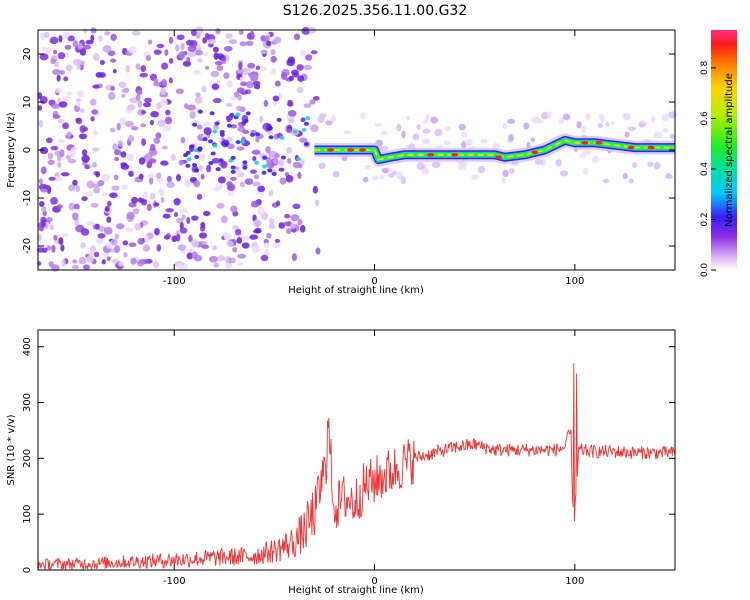  Describe the element at coordinates (574, 581) in the screenshot. I see `snr-x-tick-label: 100` at that location.